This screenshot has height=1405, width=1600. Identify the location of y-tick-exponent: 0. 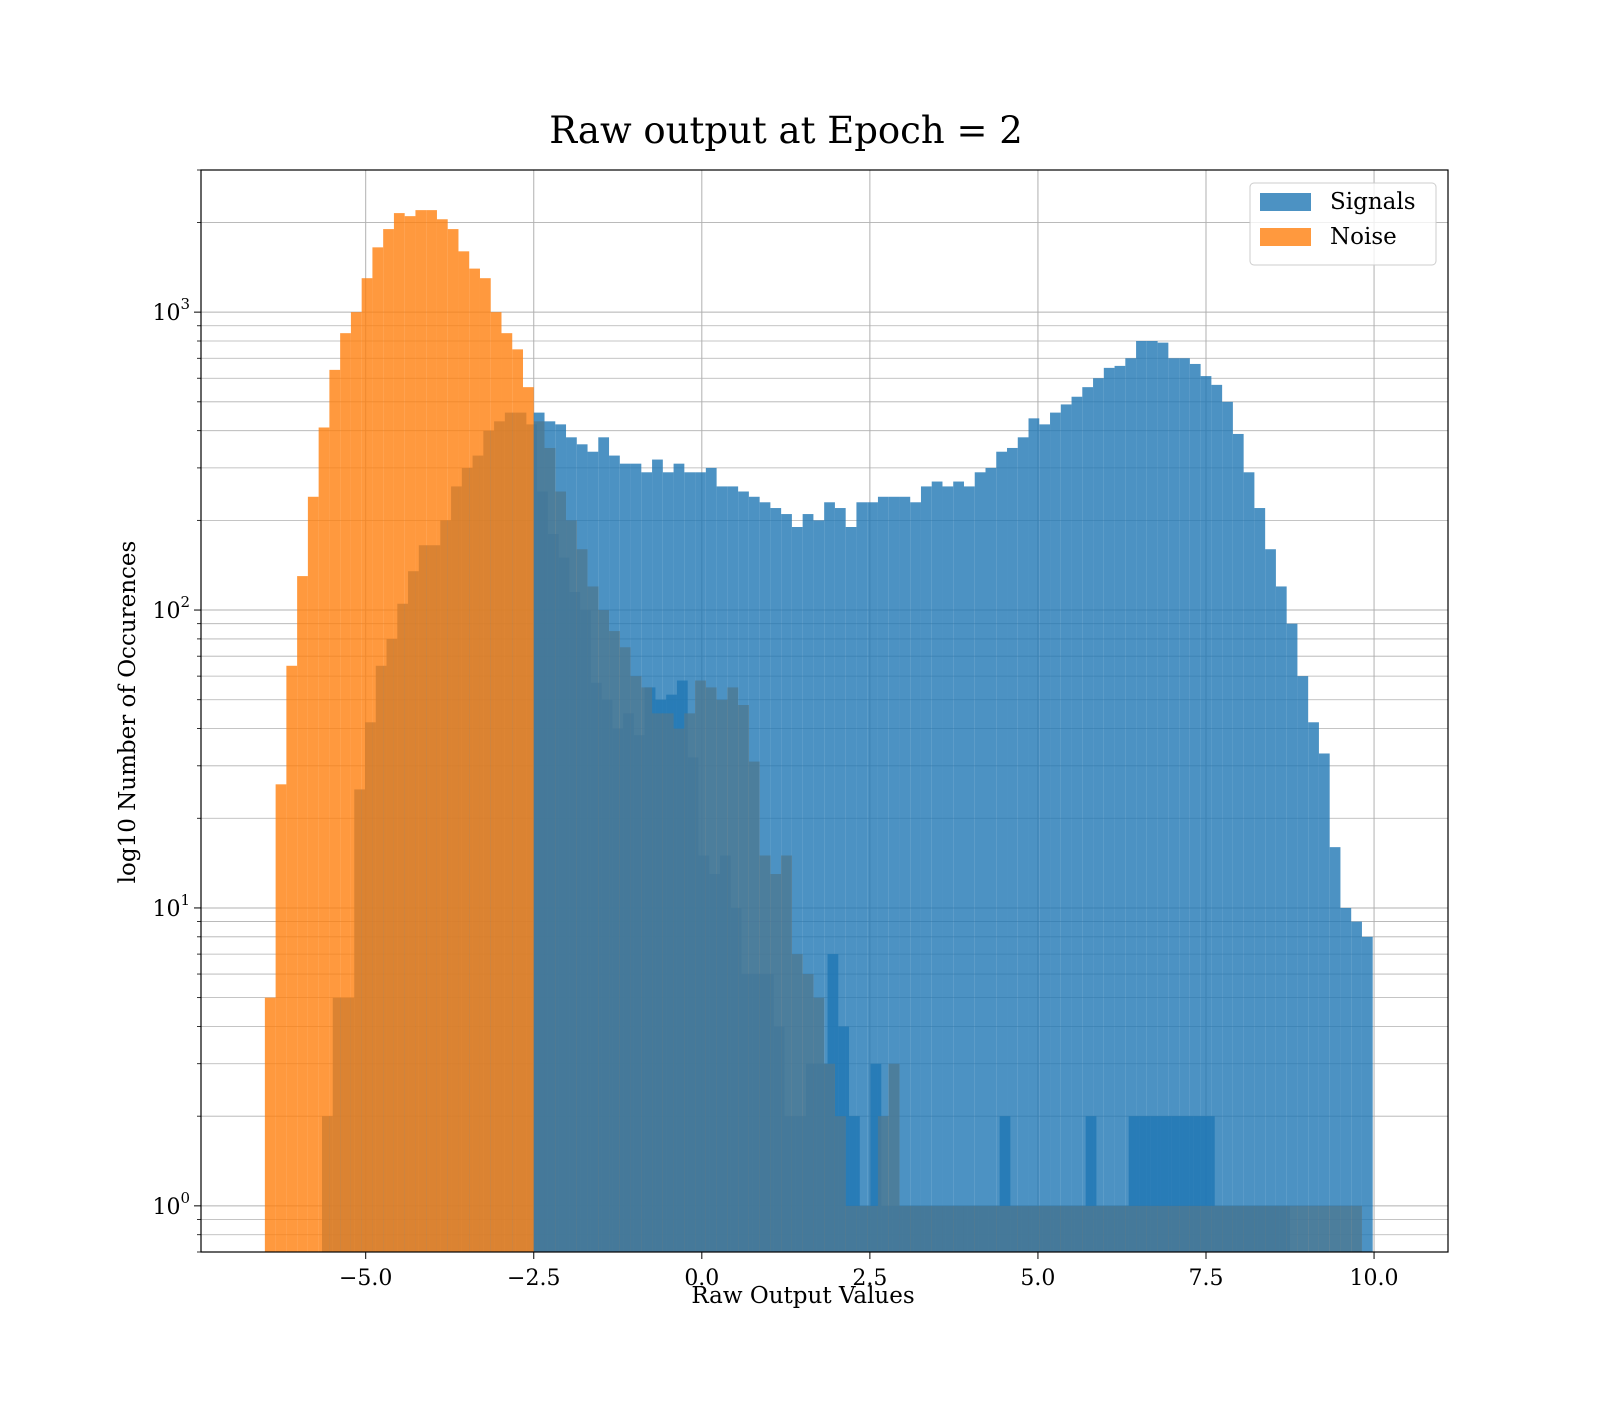
(185, 1198).